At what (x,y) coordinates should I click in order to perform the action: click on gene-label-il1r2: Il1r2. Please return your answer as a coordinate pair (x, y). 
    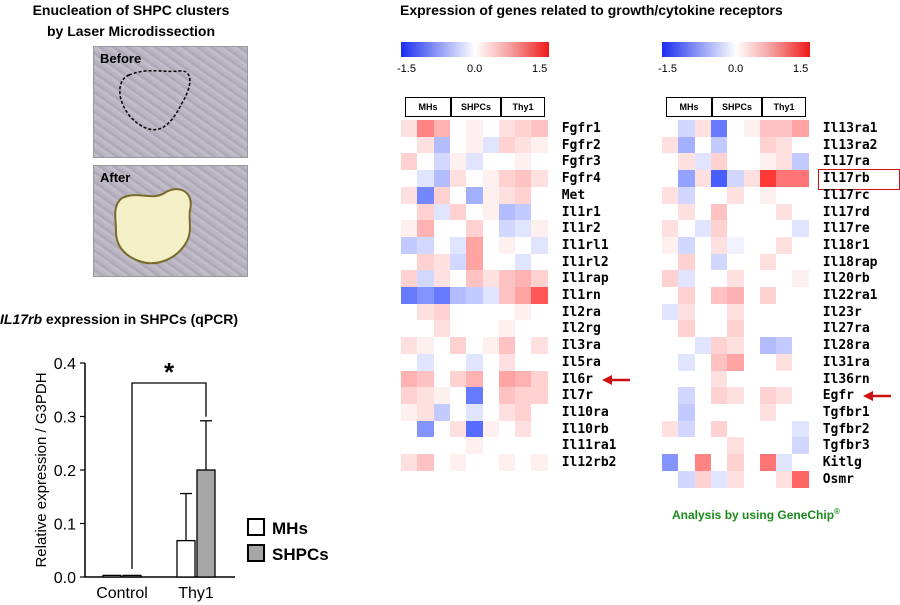
    Looking at the image, I should click on (581, 229).